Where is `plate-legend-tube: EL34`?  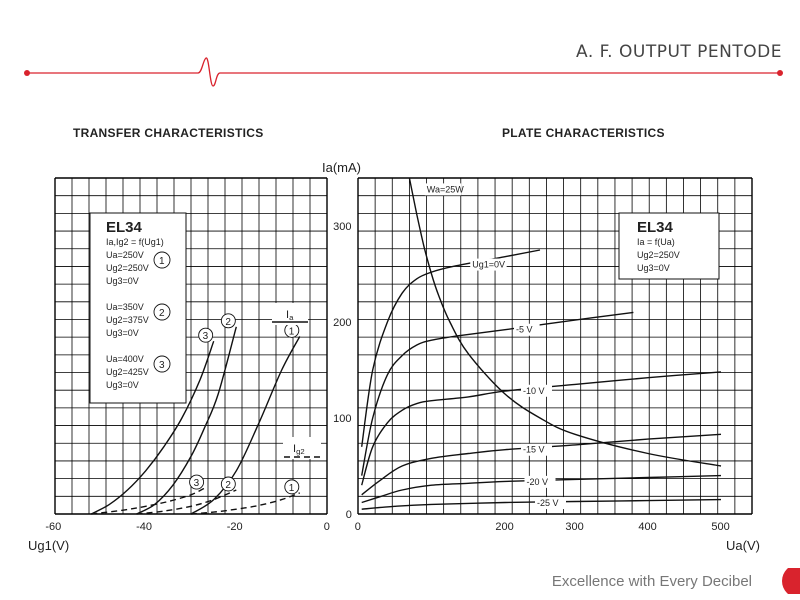 plate-legend-tube: EL34 is located at coordinates (655, 227).